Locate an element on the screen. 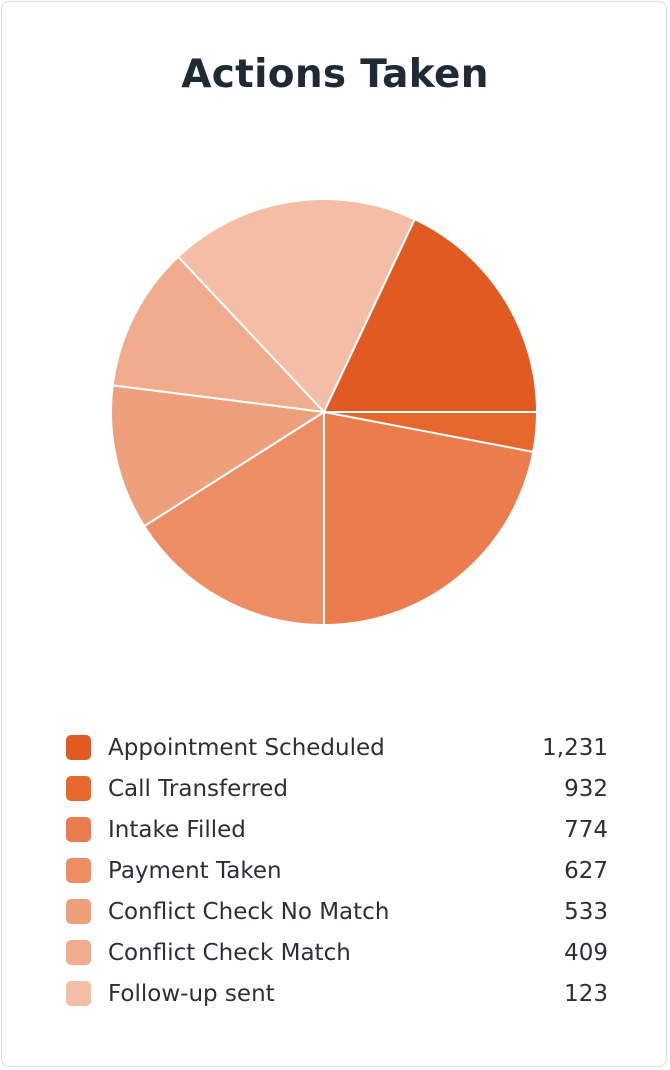  legend-item: Call Transferred 932 is located at coordinates (337, 788).